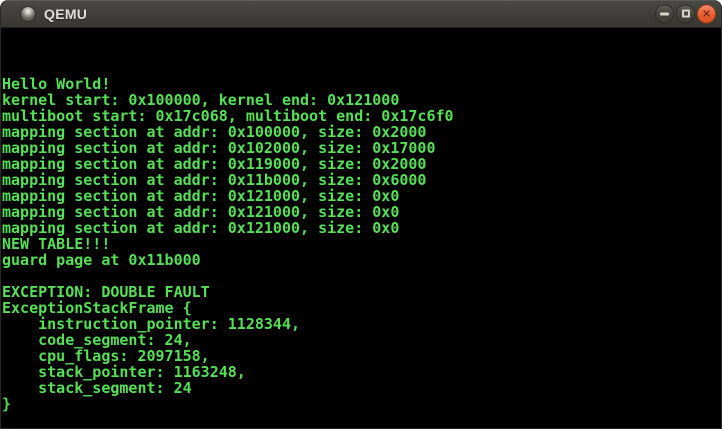 The image size is (722, 429). I want to click on window-title: QEMU, so click(66, 13).